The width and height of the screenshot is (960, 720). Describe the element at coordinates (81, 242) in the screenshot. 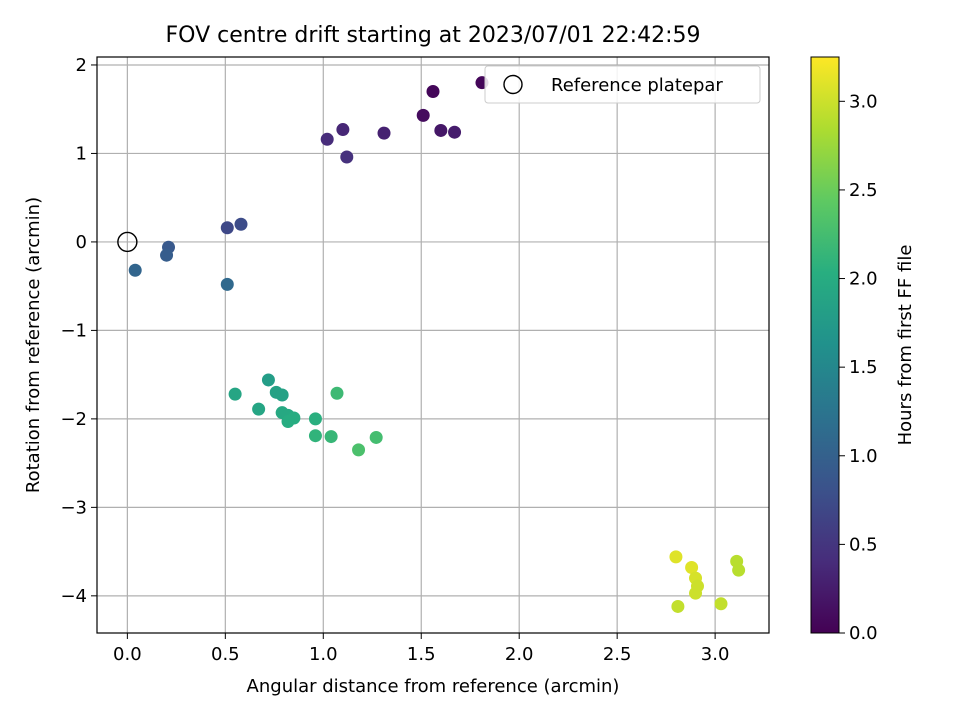

I see `y-tick-label: 0` at that location.